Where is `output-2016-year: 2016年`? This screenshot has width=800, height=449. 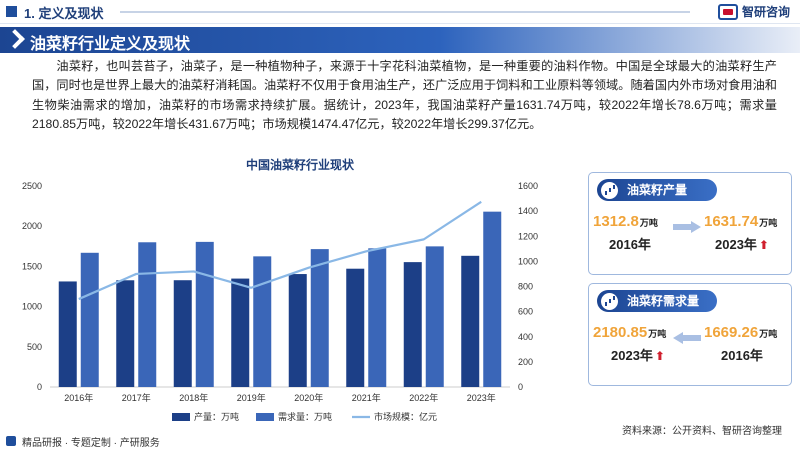 output-2016-year: 2016年 is located at coordinates (630, 244).